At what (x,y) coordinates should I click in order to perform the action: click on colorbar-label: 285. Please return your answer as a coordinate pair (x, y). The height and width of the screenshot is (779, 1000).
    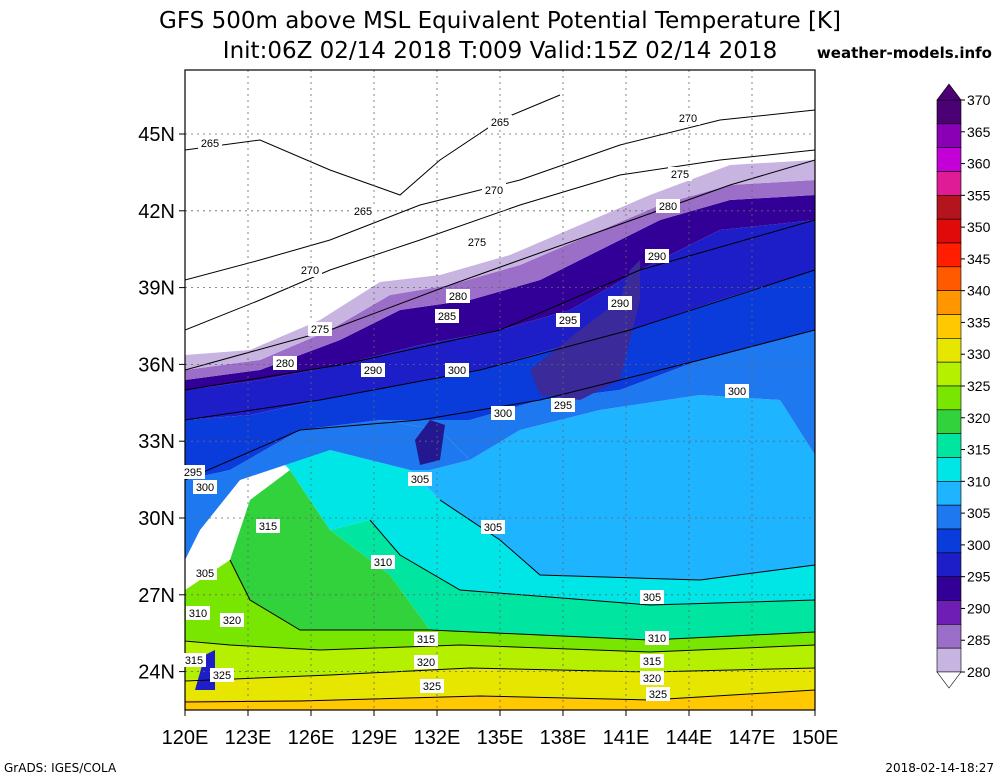
    Looking at the image, I should click on (979, 640).